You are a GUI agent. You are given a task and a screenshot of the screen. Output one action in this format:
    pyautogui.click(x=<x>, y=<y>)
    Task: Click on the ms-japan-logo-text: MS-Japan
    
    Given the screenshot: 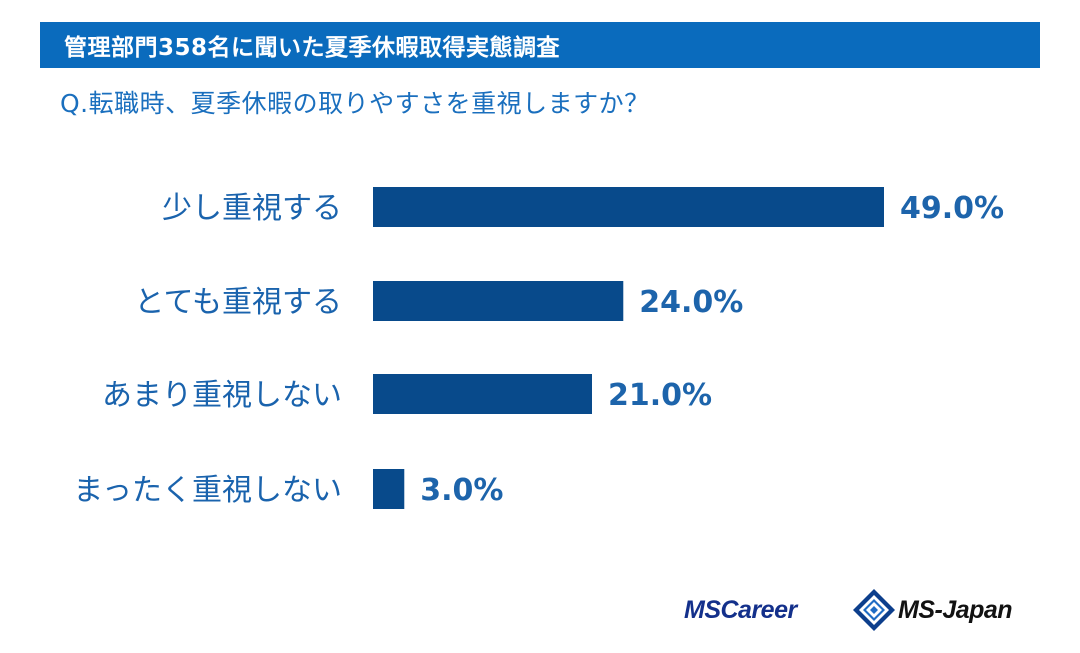 What is the action you would take?
    pyautogui.click(x=955, y=609)
    